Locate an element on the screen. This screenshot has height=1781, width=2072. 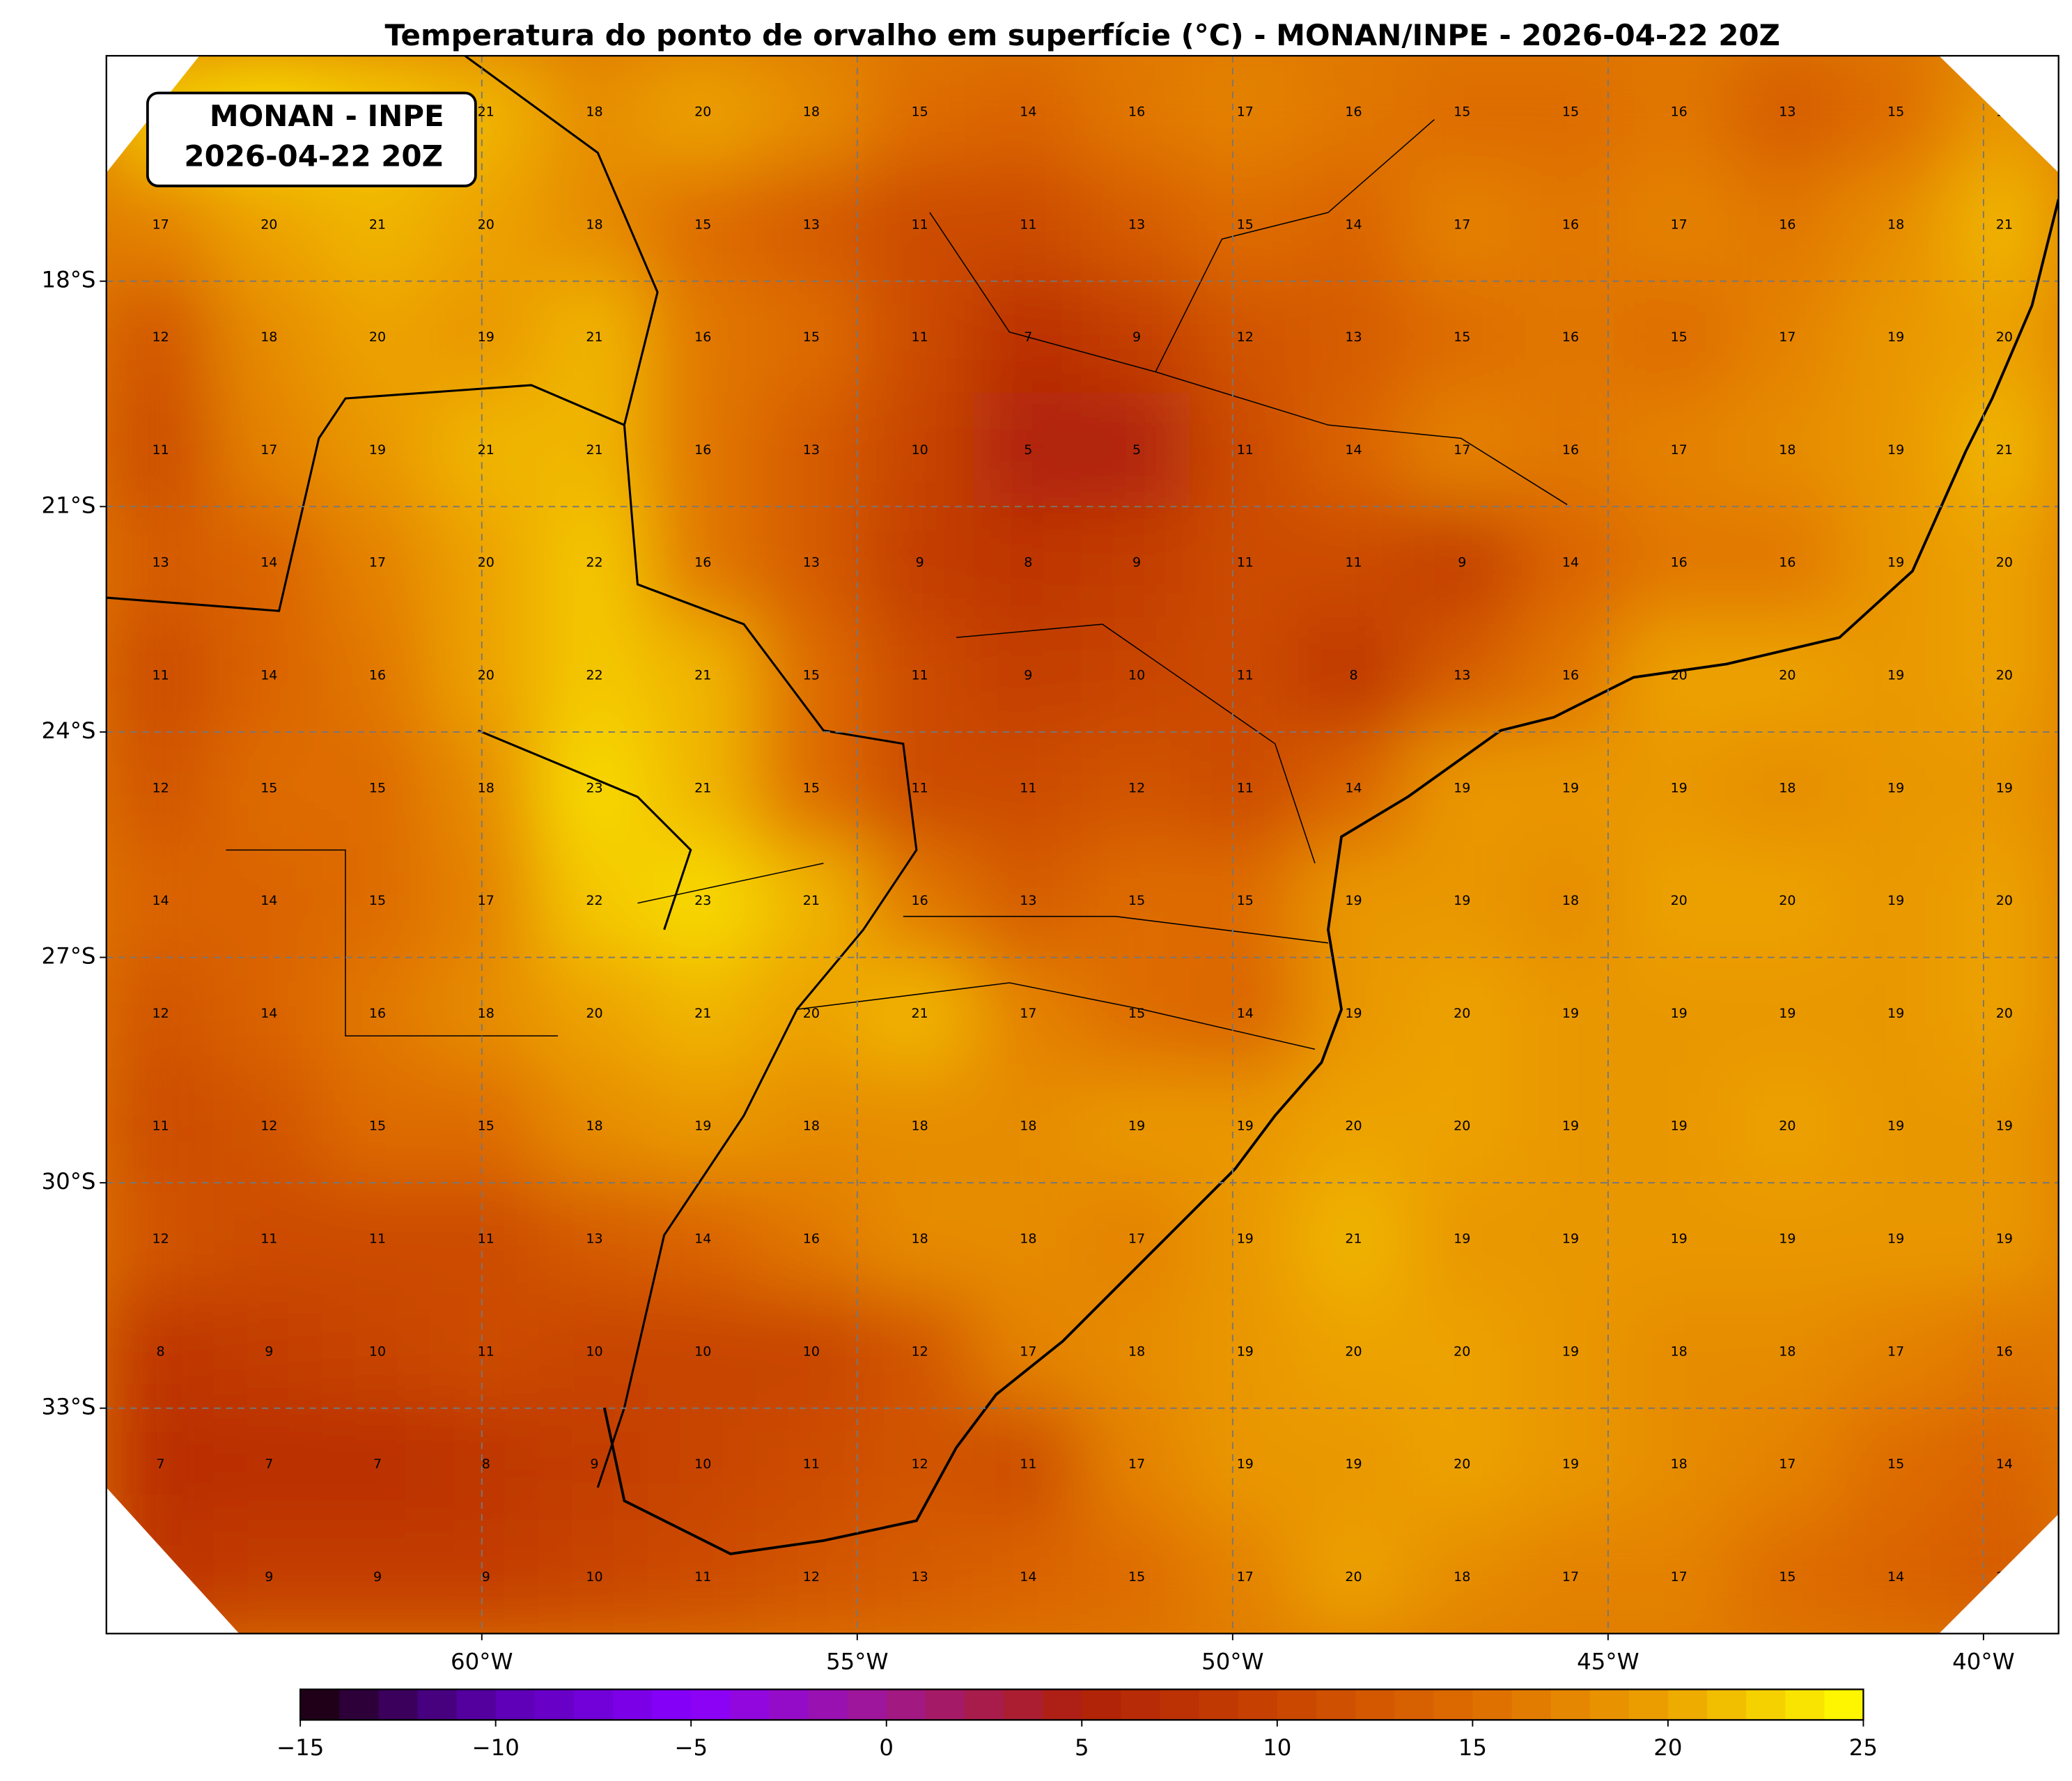
field-value: 8 is located at coordinates (1028, 562).